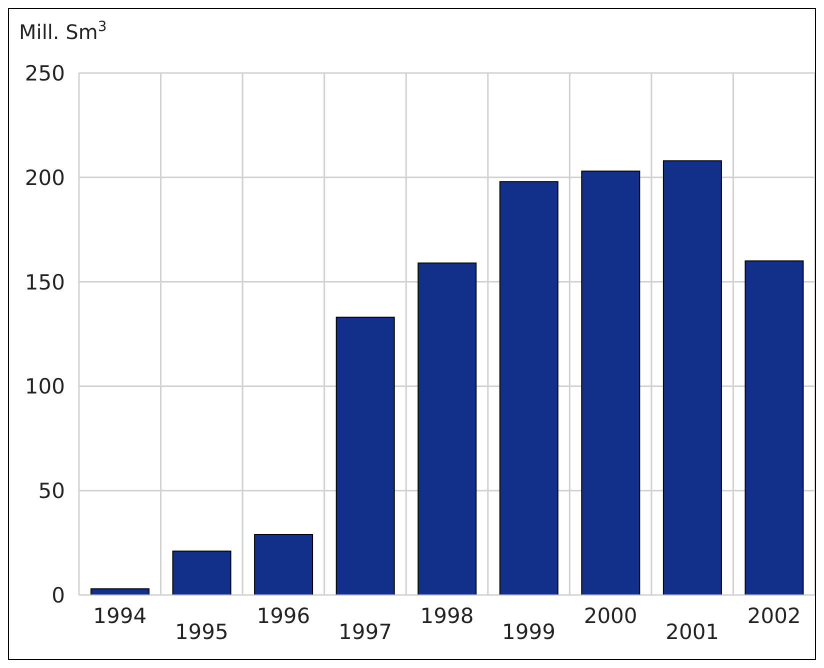 The height and width of the screenshot is (668, 824). I want to click on x-tick-label: 1999, so click(529, 632).